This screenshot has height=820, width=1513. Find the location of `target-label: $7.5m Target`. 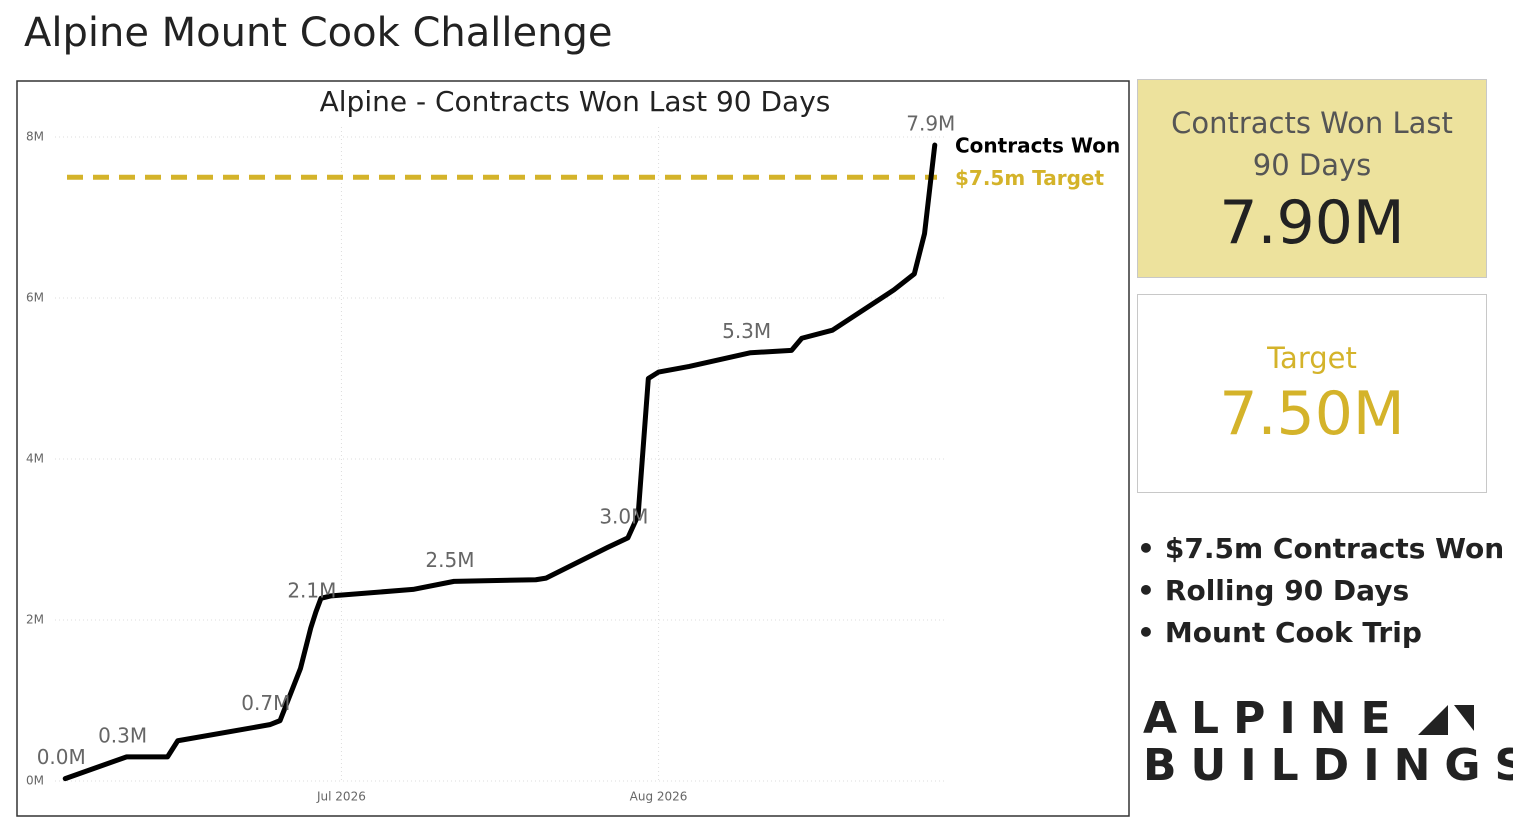

target-label: $7.5m Target is located at coordinates (1029, 178).